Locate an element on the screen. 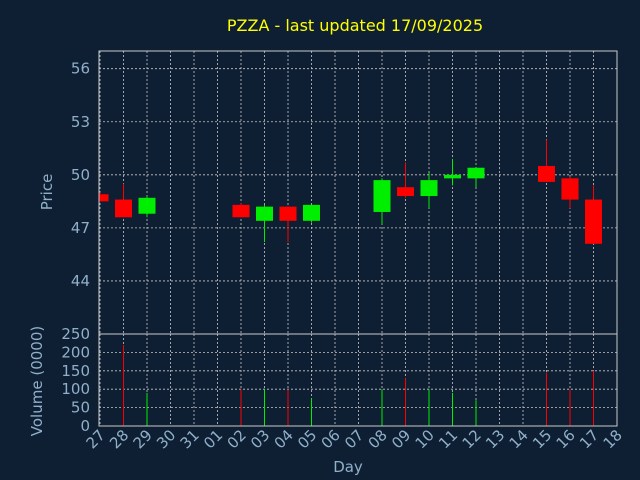 The image size is (640, 480). x-tick-label: 14 is located at coordinates (519, 439).